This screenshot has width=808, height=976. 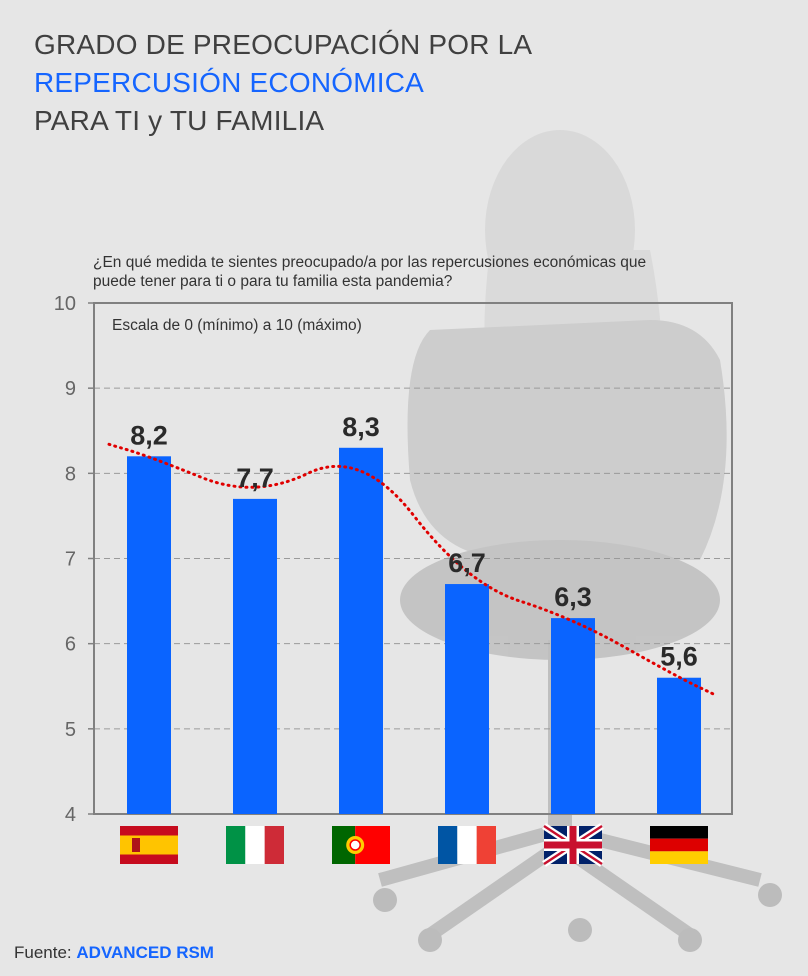 I want to click on title-line-1: GRADO DE PREOCUPACIÓN POR LA, so click(x=283, y=44).